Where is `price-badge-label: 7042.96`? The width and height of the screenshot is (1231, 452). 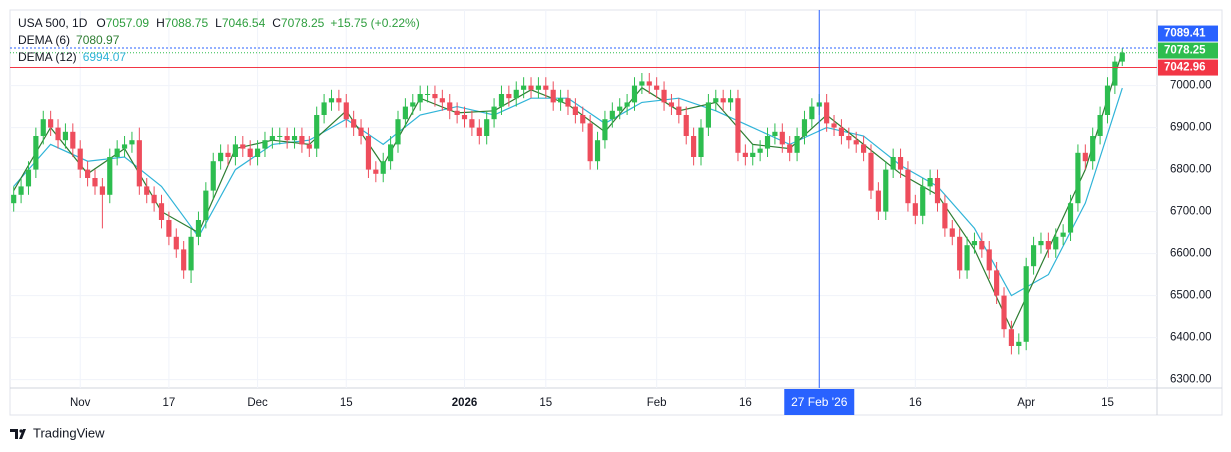
price-badge-label: 7042.96 is located at coordinates (1185, 68).